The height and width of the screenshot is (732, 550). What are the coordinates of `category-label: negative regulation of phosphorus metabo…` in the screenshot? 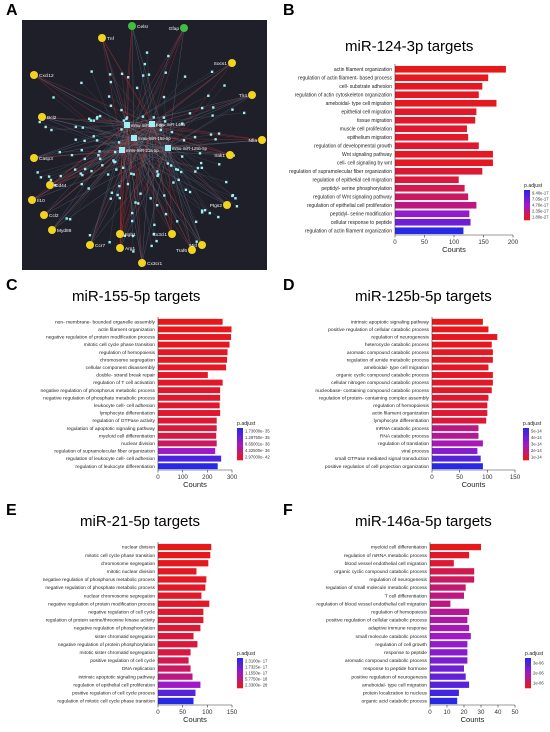 It's located at (98, 391).